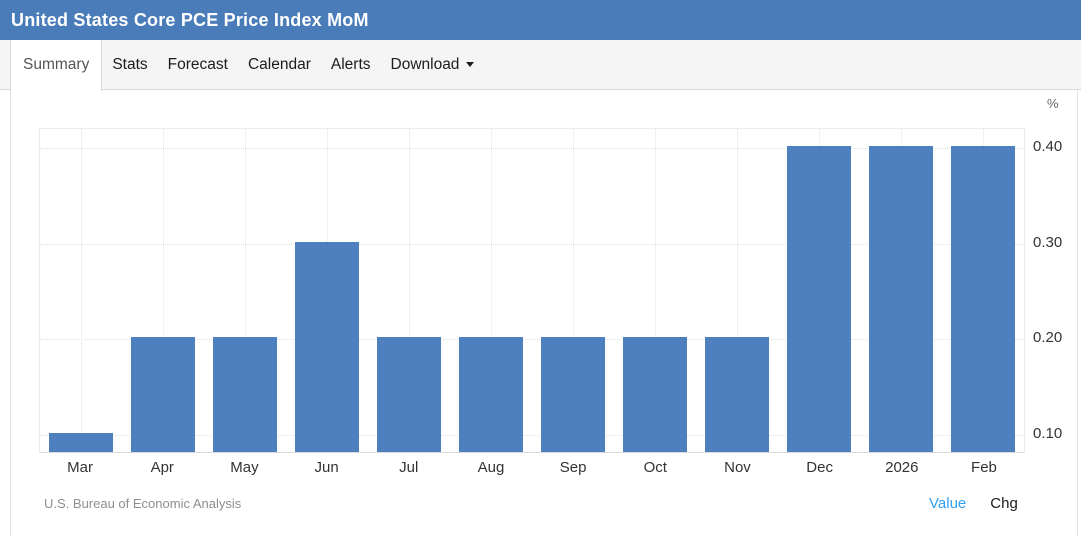  Describe the element at coordinates (1048, 147) in the screenshot. I see `y-axis-label-0.40: 0.40` at that location.